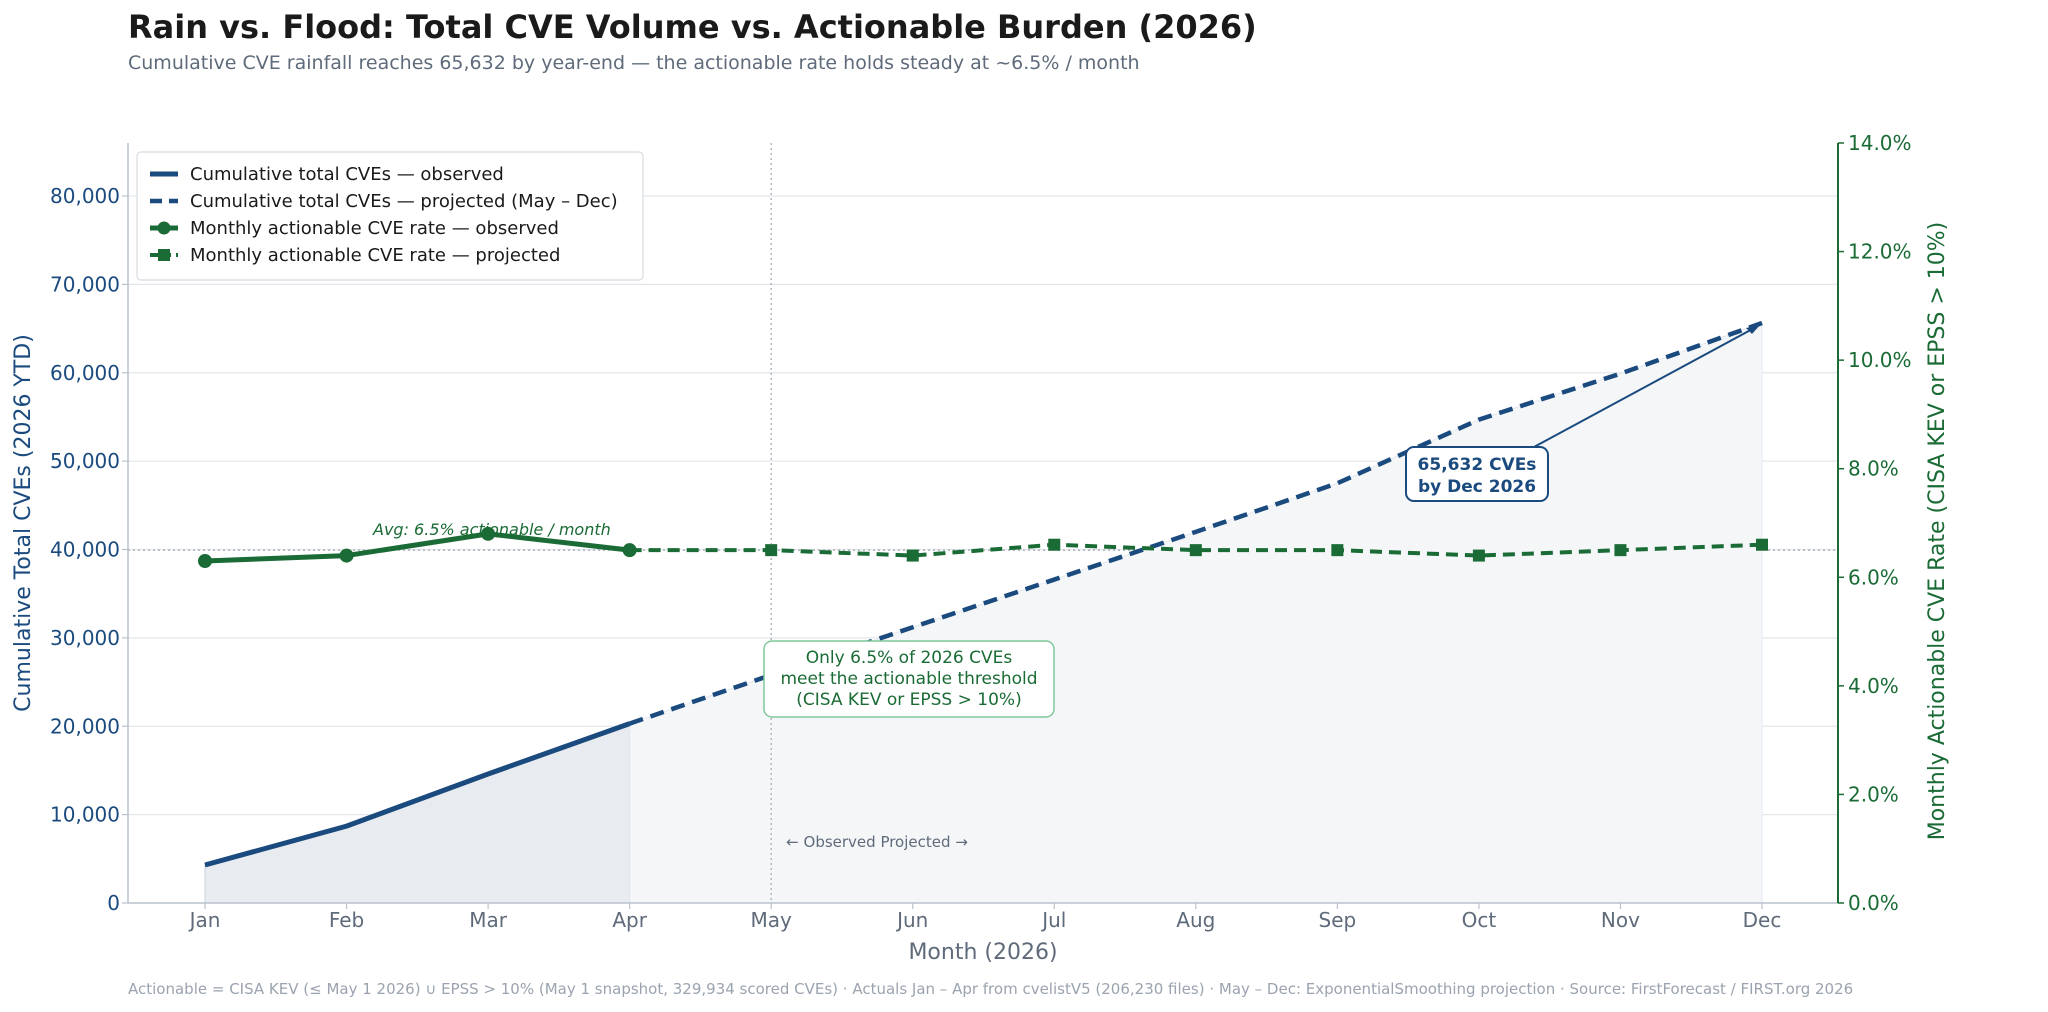  I want to click on left-tick-label: 30,000, so click(85, 638).